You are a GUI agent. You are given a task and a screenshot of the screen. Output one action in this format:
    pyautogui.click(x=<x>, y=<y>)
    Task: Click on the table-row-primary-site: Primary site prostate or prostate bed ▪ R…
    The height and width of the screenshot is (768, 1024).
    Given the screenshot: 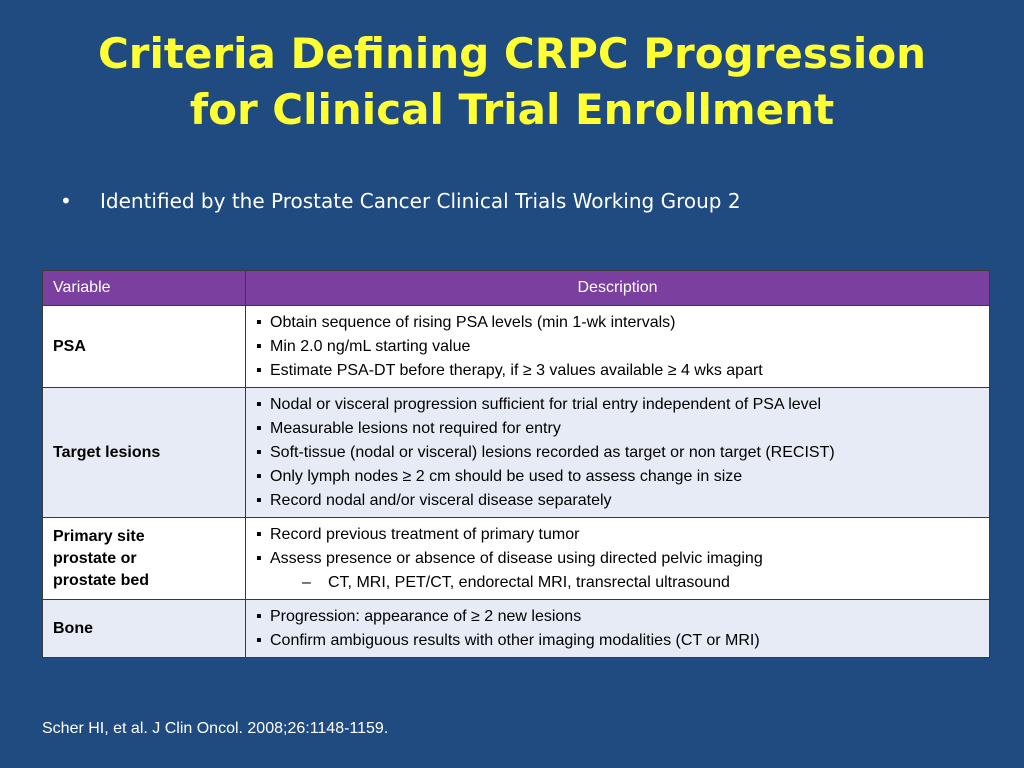 What is the action you would take?
    pyautogui.click(x=516, y=558)
    